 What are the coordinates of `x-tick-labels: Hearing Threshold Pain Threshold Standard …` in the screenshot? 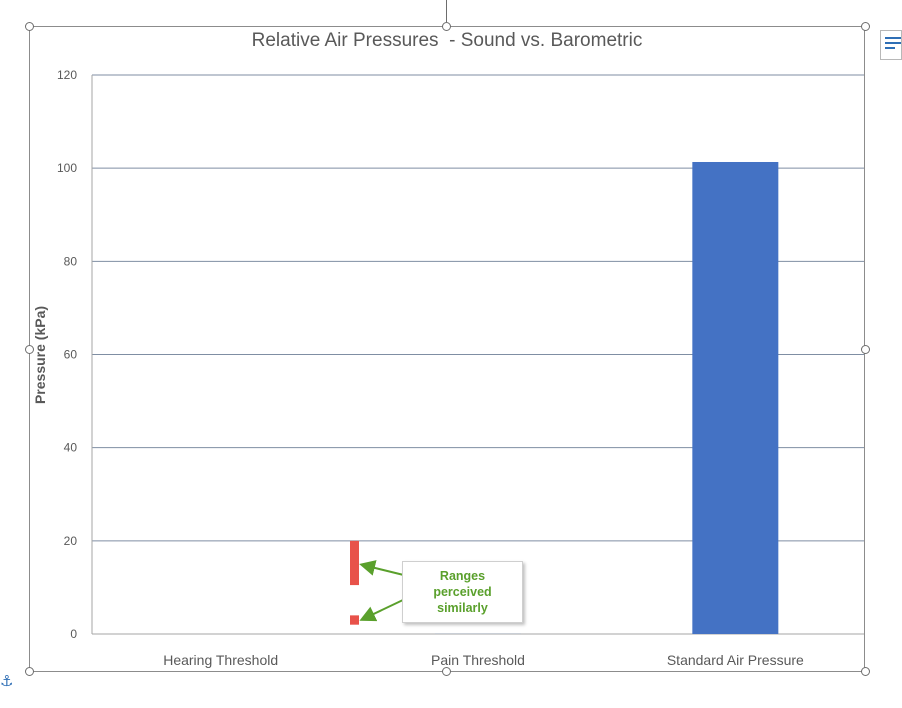 It's located at (483, 660).